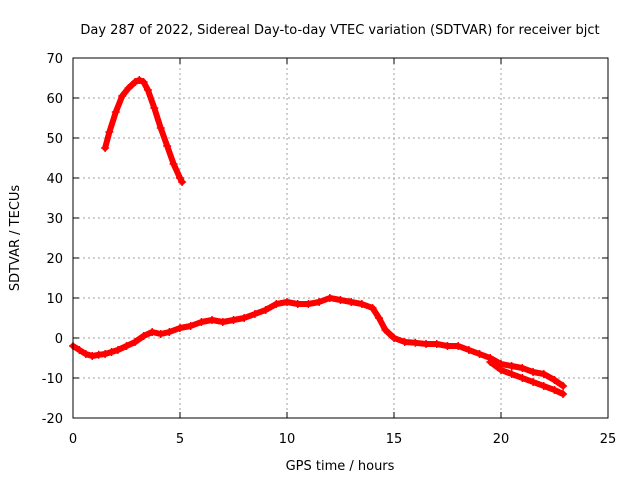  I want to click on x-axis-label: GPS time / hours, so click(340, 466).